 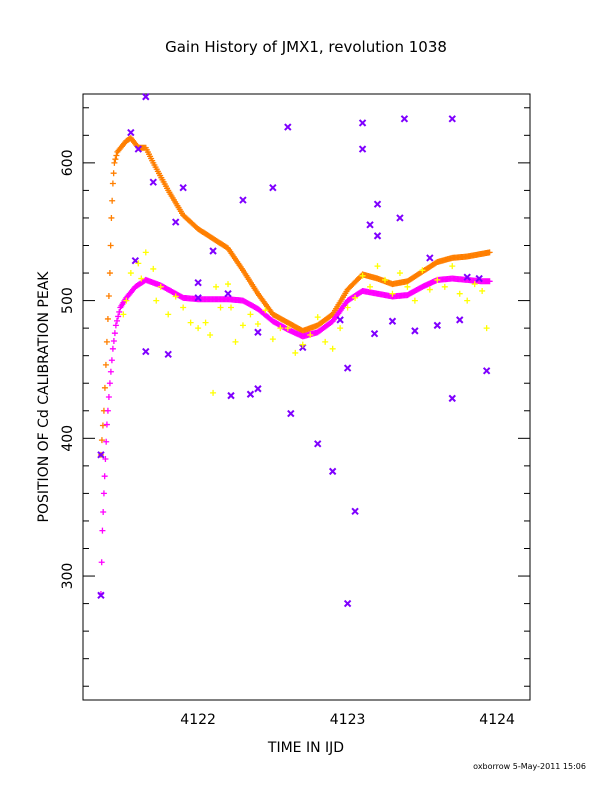 What do you see at coordinates (44, 397) in the screenshot?
I see `y-axis-label: POSITION OF Cd CALIBRATION PEAK` at bounding box center [44, 397].